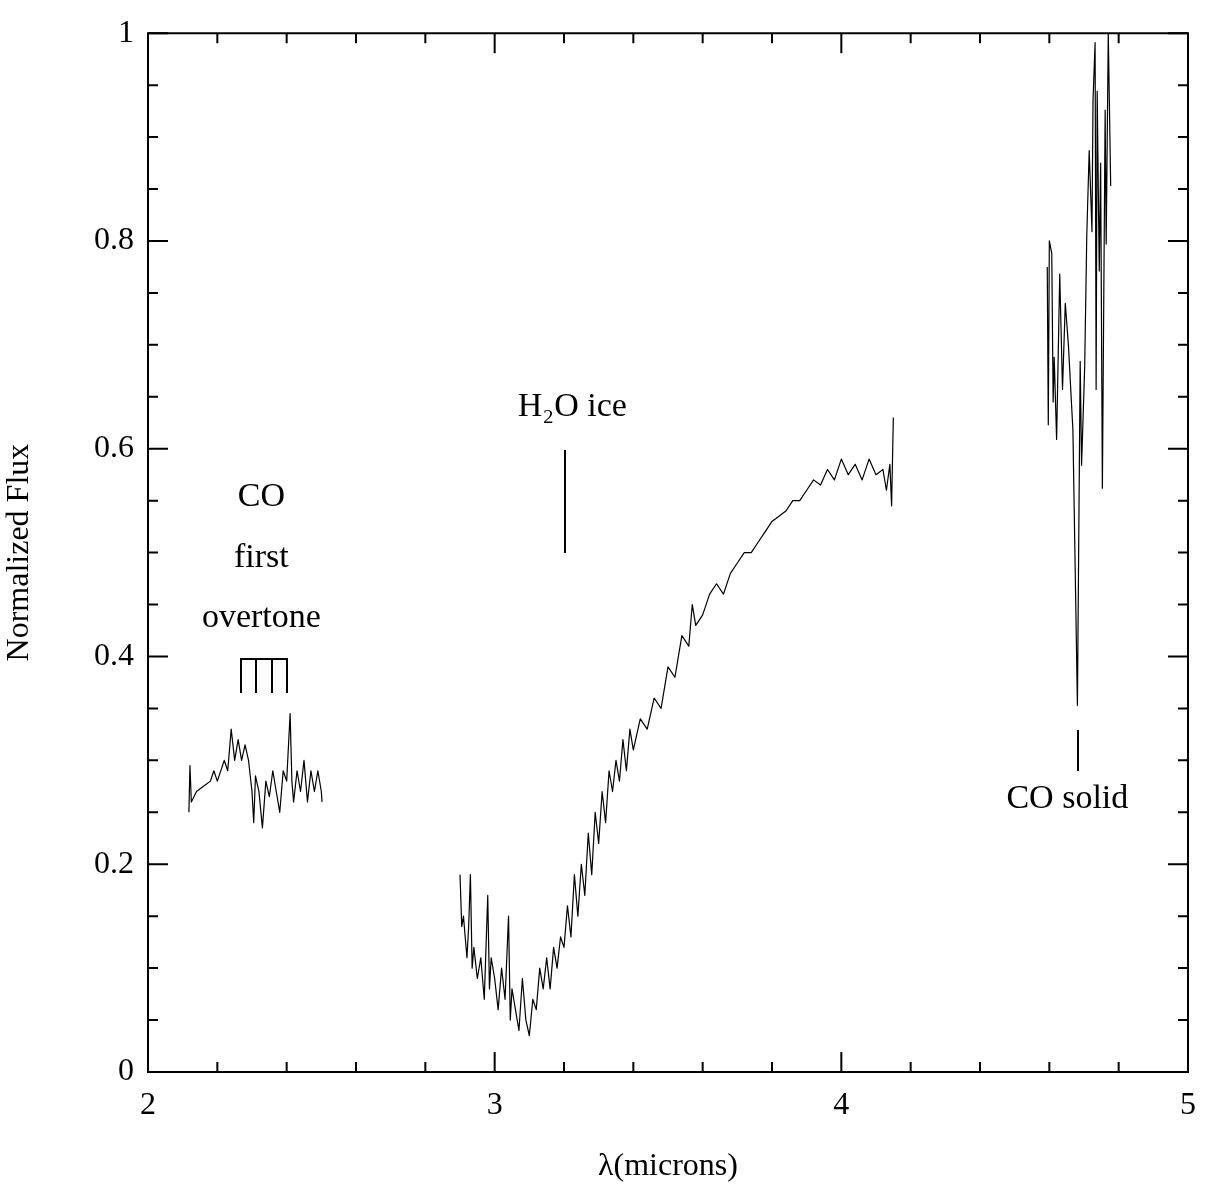 Image resolution: width=1210 pixels, height=1186 pixels. What do you see at coordinates (114, 446) in the screenshot?
I see `y-tick-label: 0.6` at bounding box center [114, 446].